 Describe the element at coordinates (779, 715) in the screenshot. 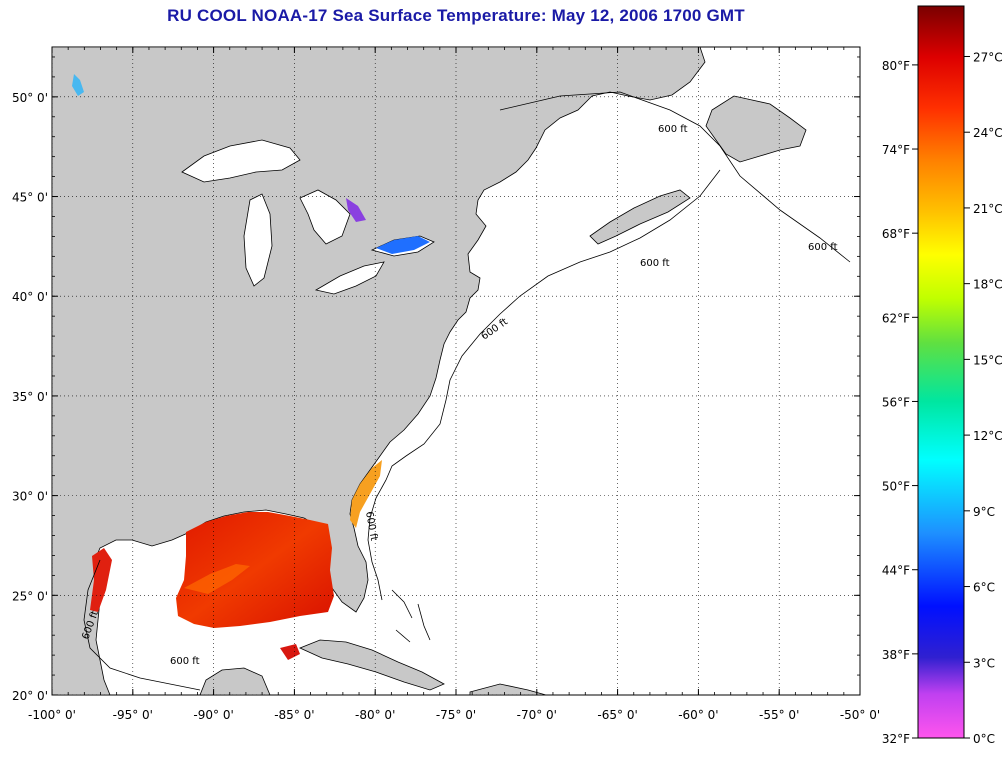

I see `lon-tick-label: -55° 0'` at that location.